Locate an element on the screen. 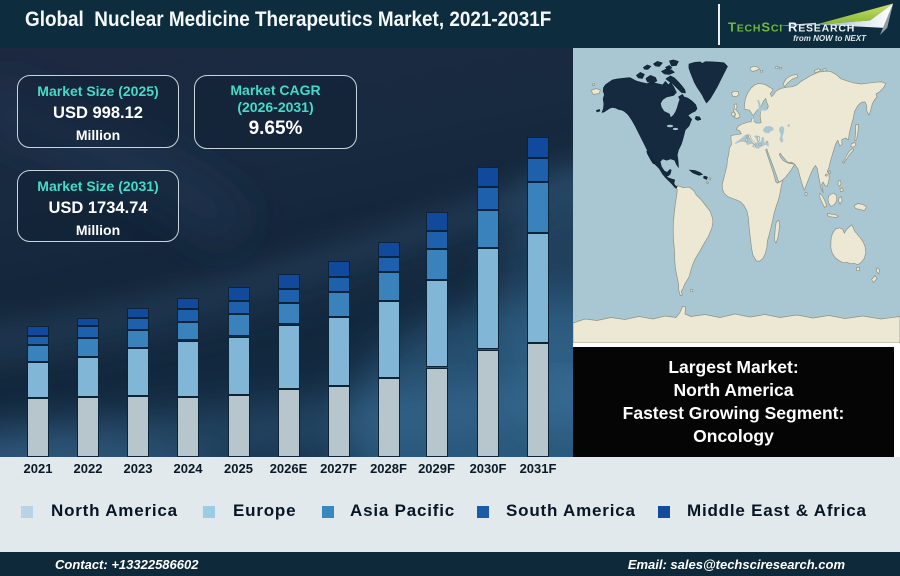 This screenshot has height=576, width=900. svg-text: from NOW to NEXT is located at coordinates (830, 38).